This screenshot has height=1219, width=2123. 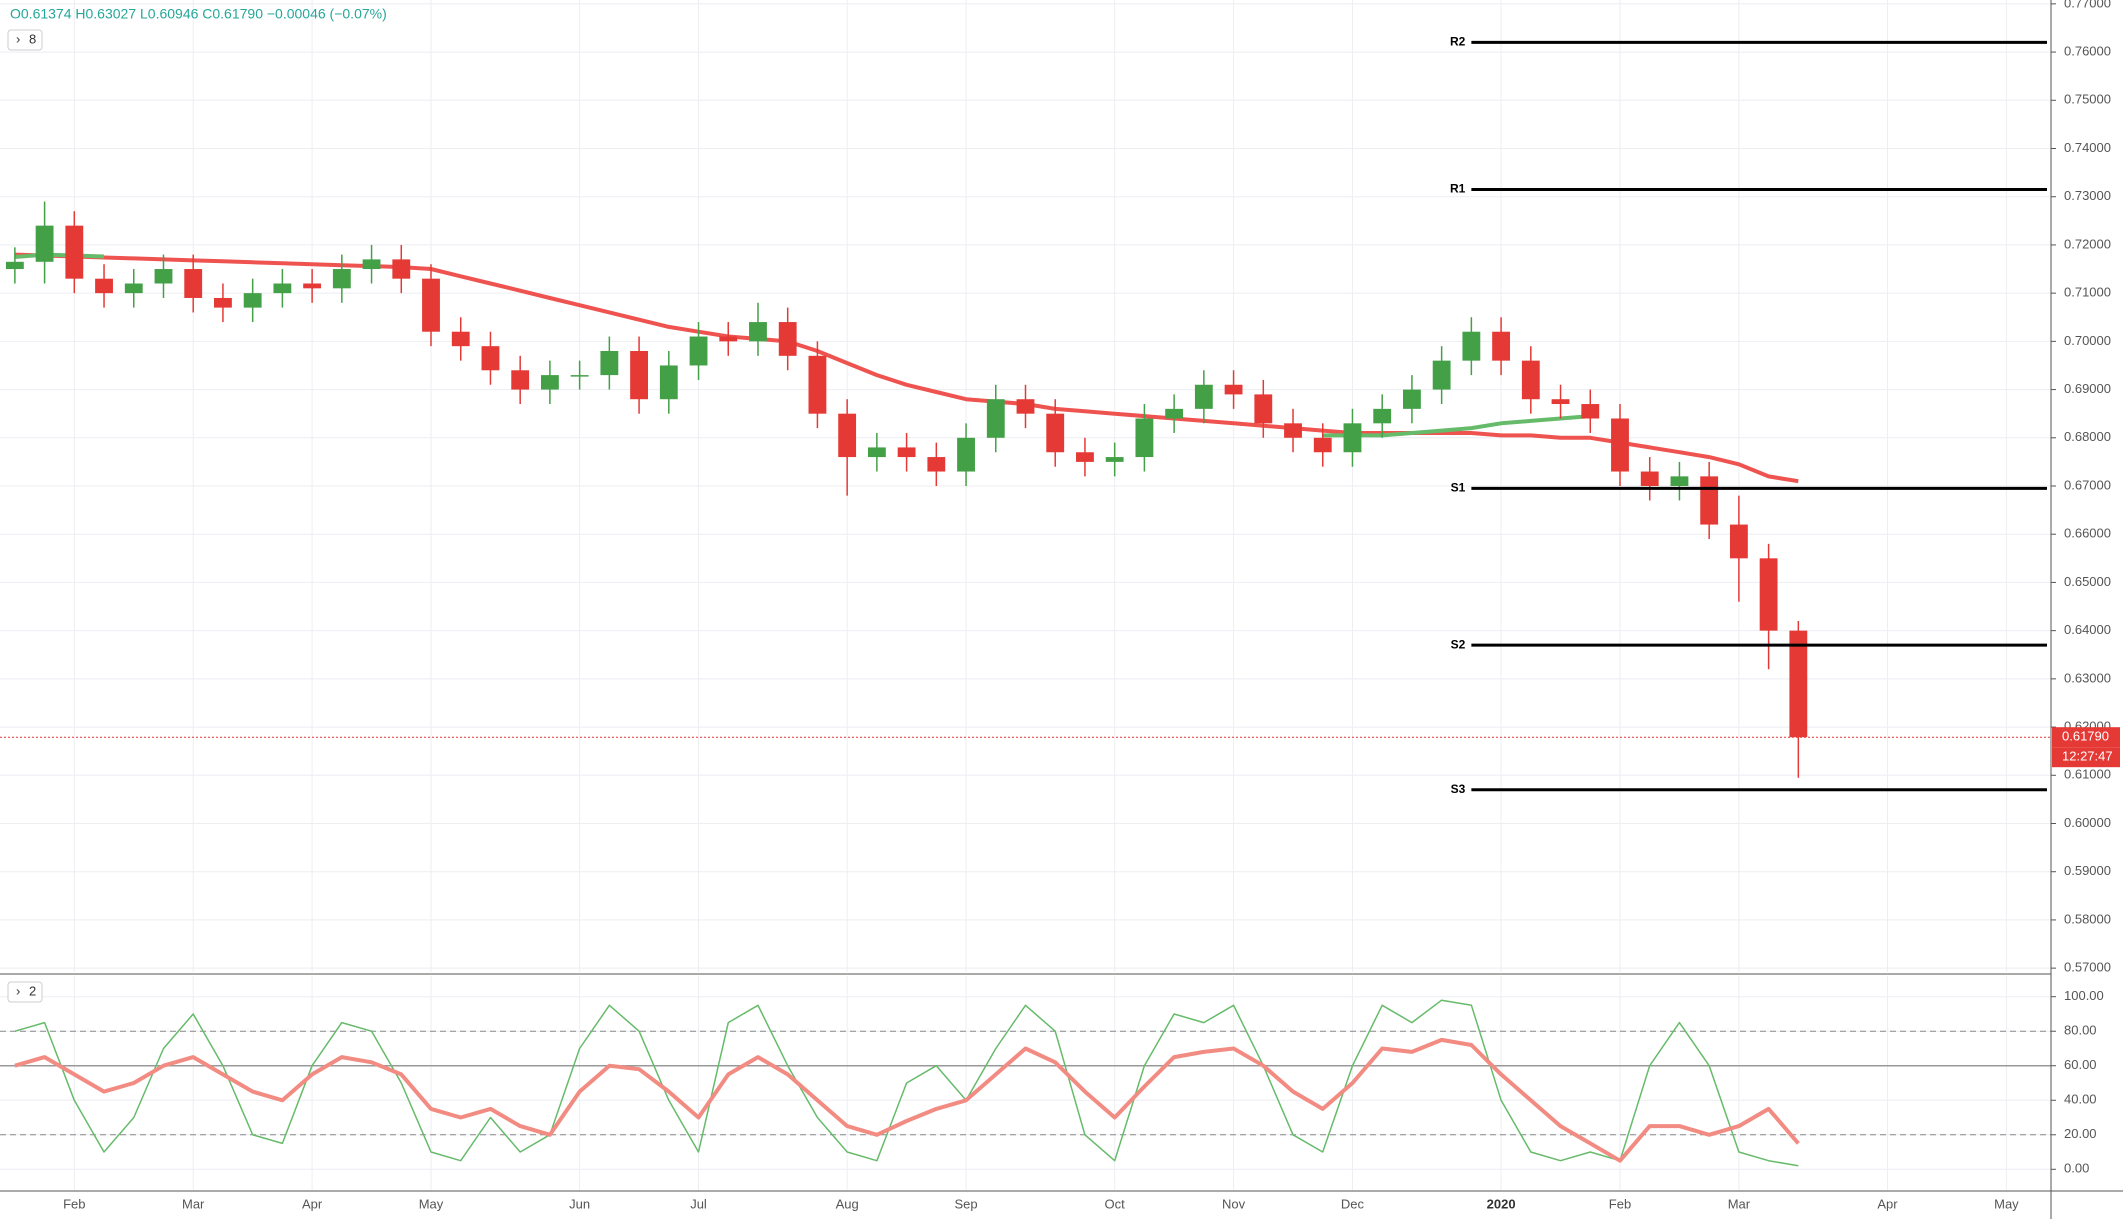 I want to click on indicator-count: ›, so click(x=18, y=38).